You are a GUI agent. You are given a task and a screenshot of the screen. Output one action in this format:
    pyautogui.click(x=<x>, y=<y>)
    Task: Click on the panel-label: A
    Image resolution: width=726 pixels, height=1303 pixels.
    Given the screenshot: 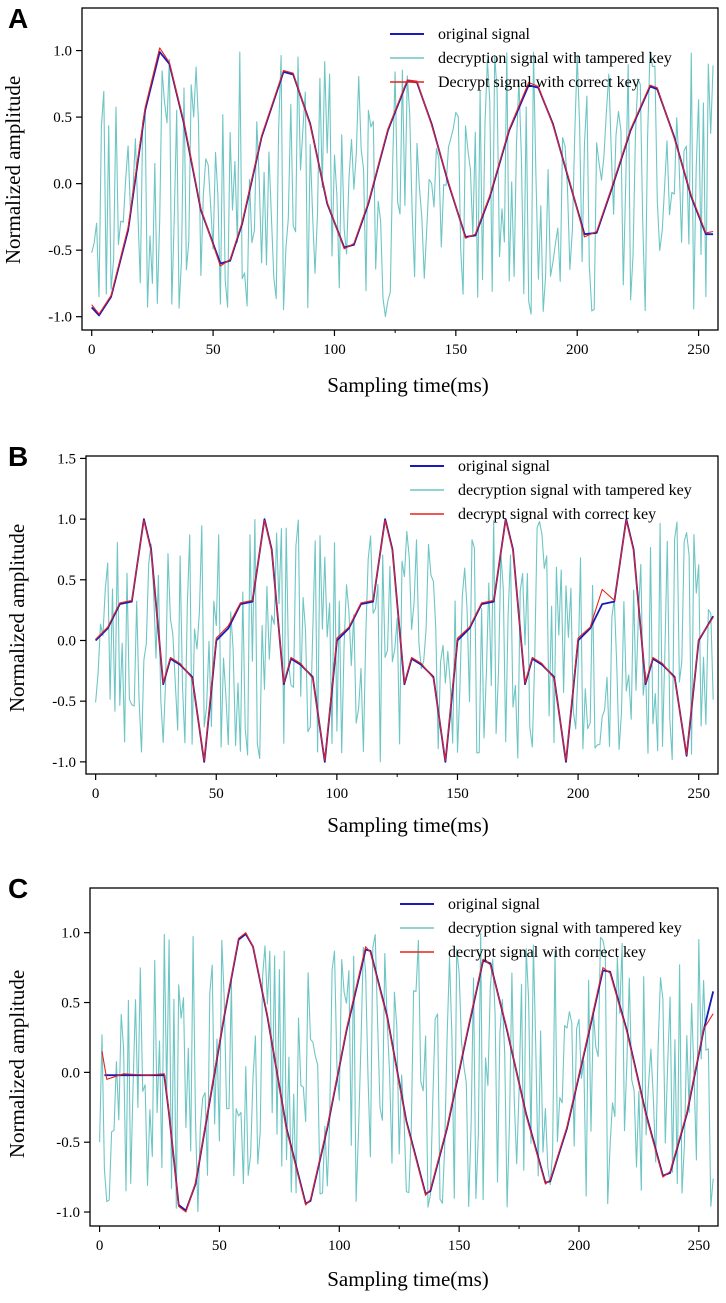 What is the action you would take?
    pyautogui.click(x=18, y=18)
    